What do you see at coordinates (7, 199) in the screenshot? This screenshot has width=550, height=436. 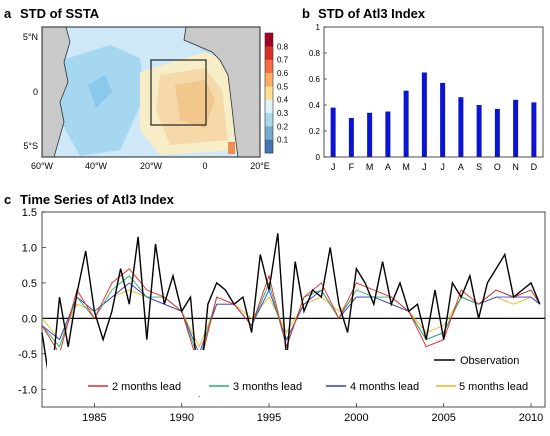 I see `panel-c-letter: c` at bounding box center [7, 199].